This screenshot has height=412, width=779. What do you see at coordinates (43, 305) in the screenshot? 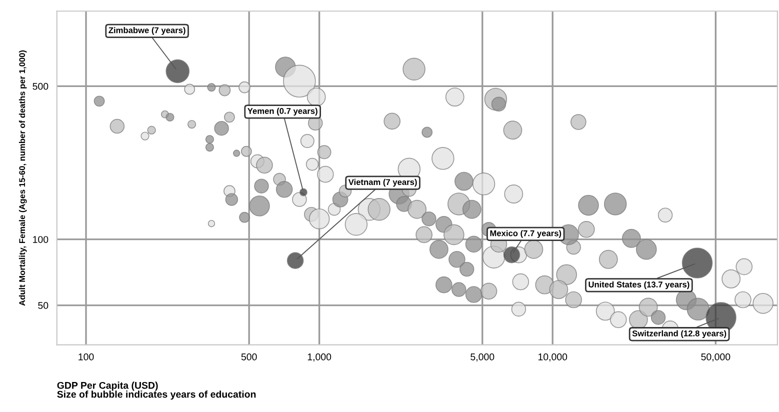
I see `y-tick-label: 50` at bounding box center [43, 305].